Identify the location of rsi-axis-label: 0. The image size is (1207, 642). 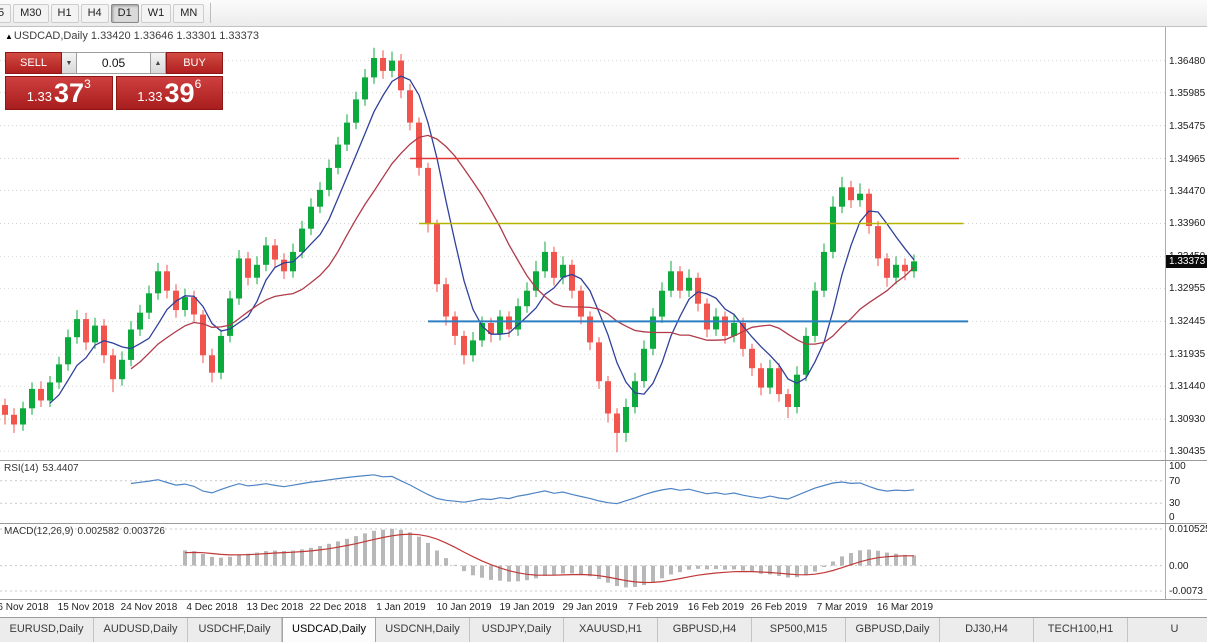
(1172, 517).